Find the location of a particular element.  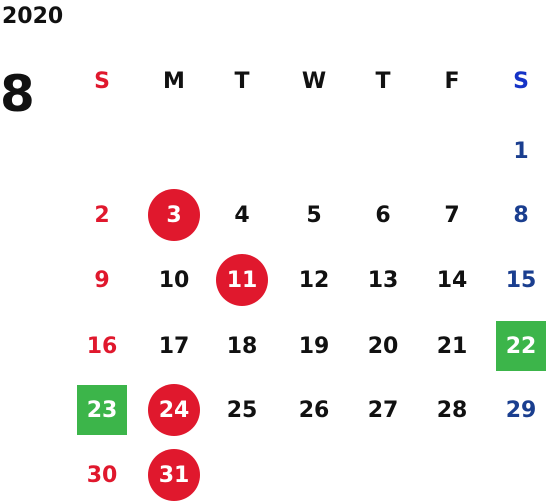

weekday-header-fri: F is located at coordinates (452, 81).